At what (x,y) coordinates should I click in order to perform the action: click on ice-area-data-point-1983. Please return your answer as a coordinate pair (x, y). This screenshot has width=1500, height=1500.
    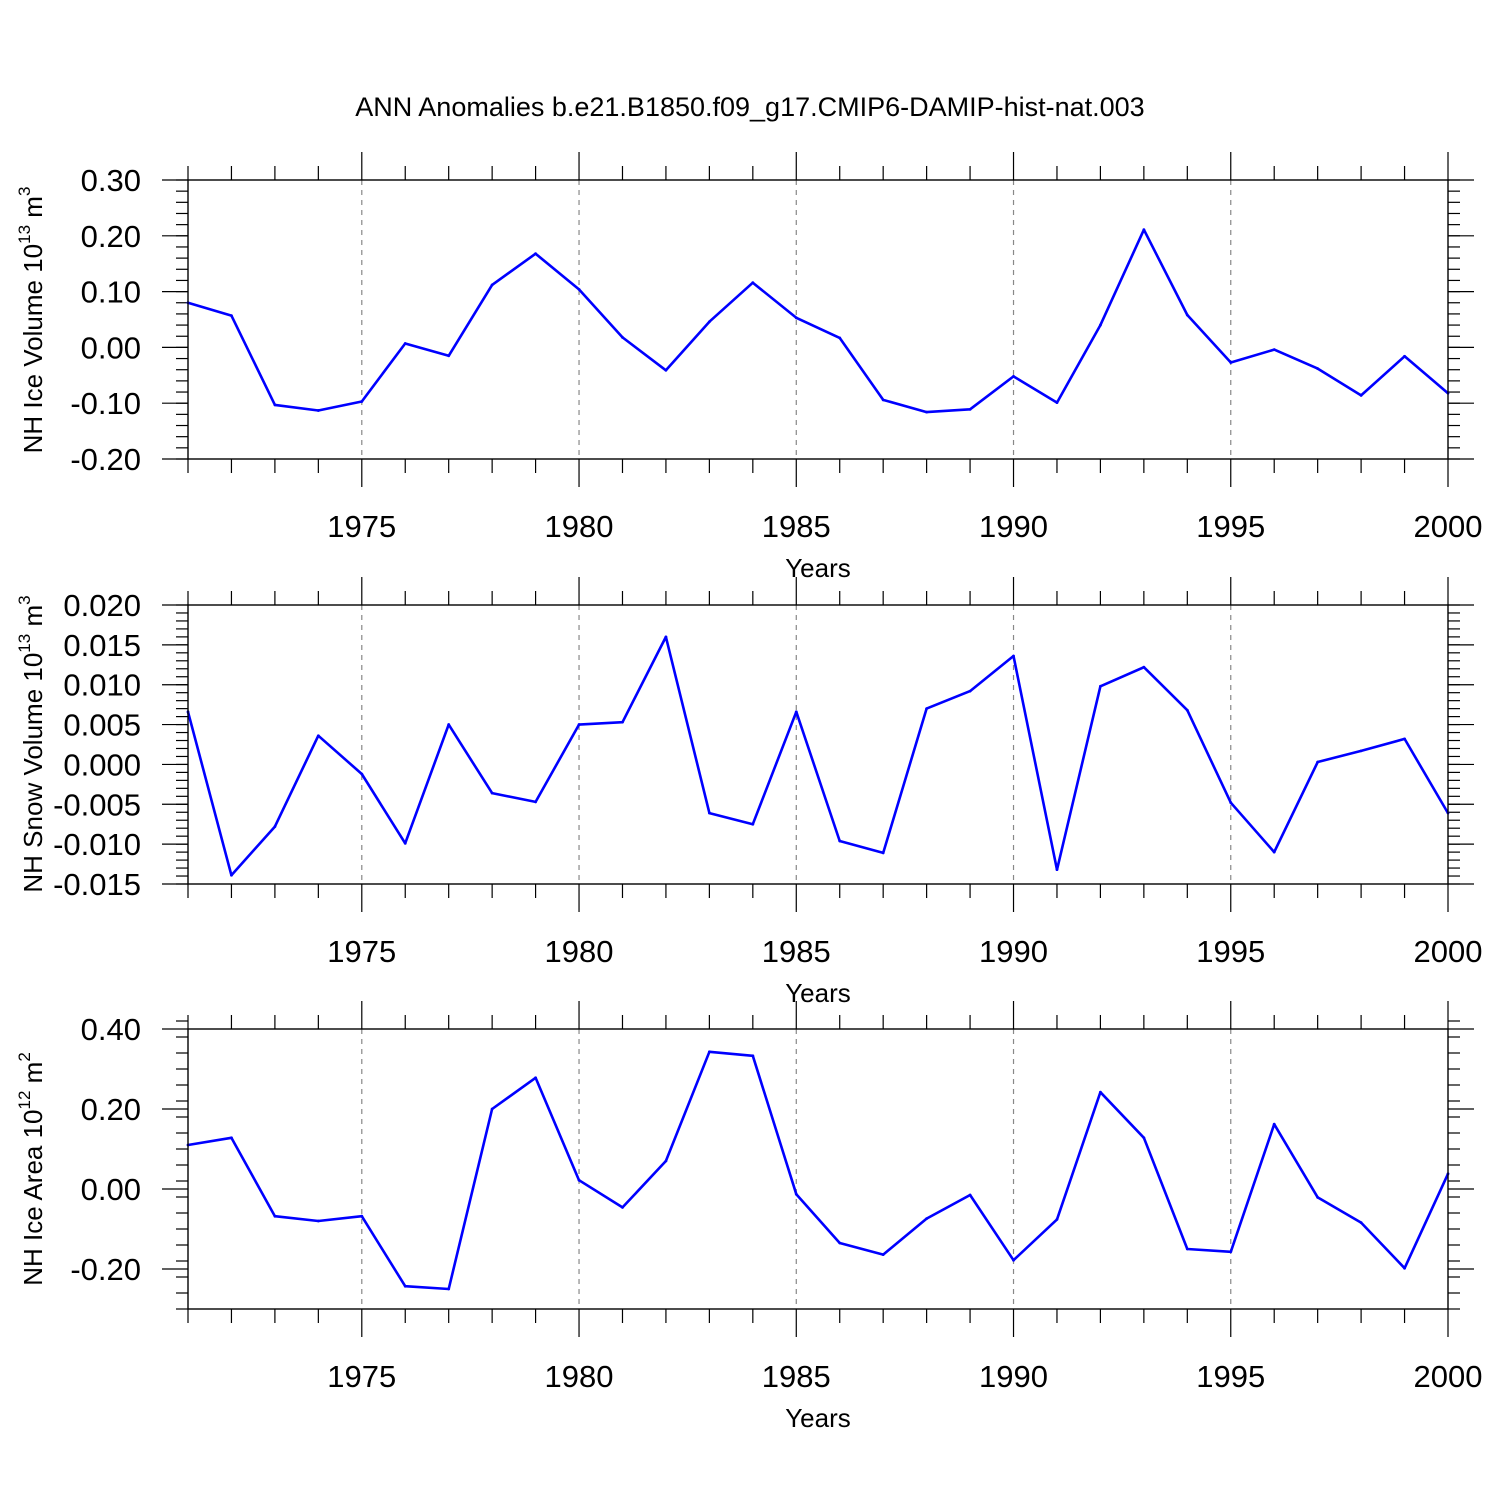
    Looking at the image, I should click on (709, 1052).